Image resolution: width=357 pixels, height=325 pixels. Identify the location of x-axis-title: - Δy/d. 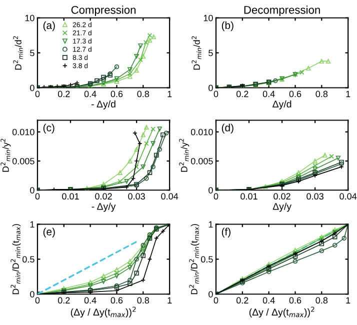
(104, 105).